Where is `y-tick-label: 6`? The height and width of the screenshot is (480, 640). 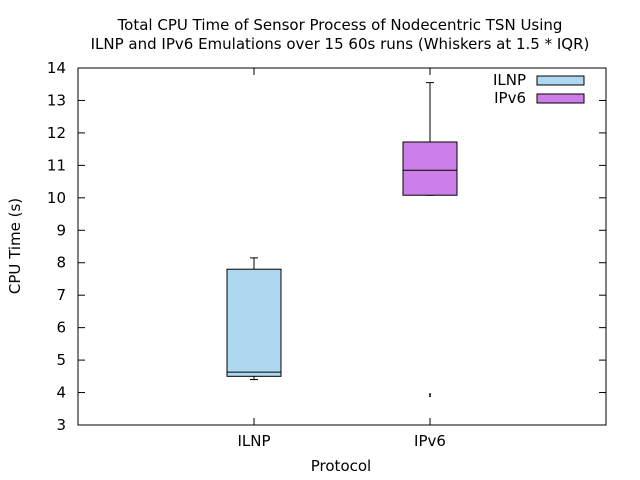
y-tick-label: 6 is located at coordinates (61, 328).